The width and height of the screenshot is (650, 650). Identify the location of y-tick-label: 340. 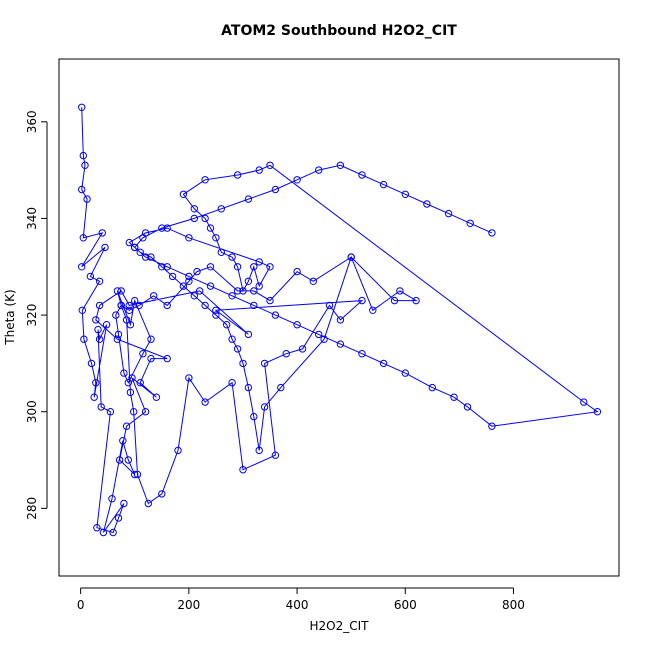
(32, 218).